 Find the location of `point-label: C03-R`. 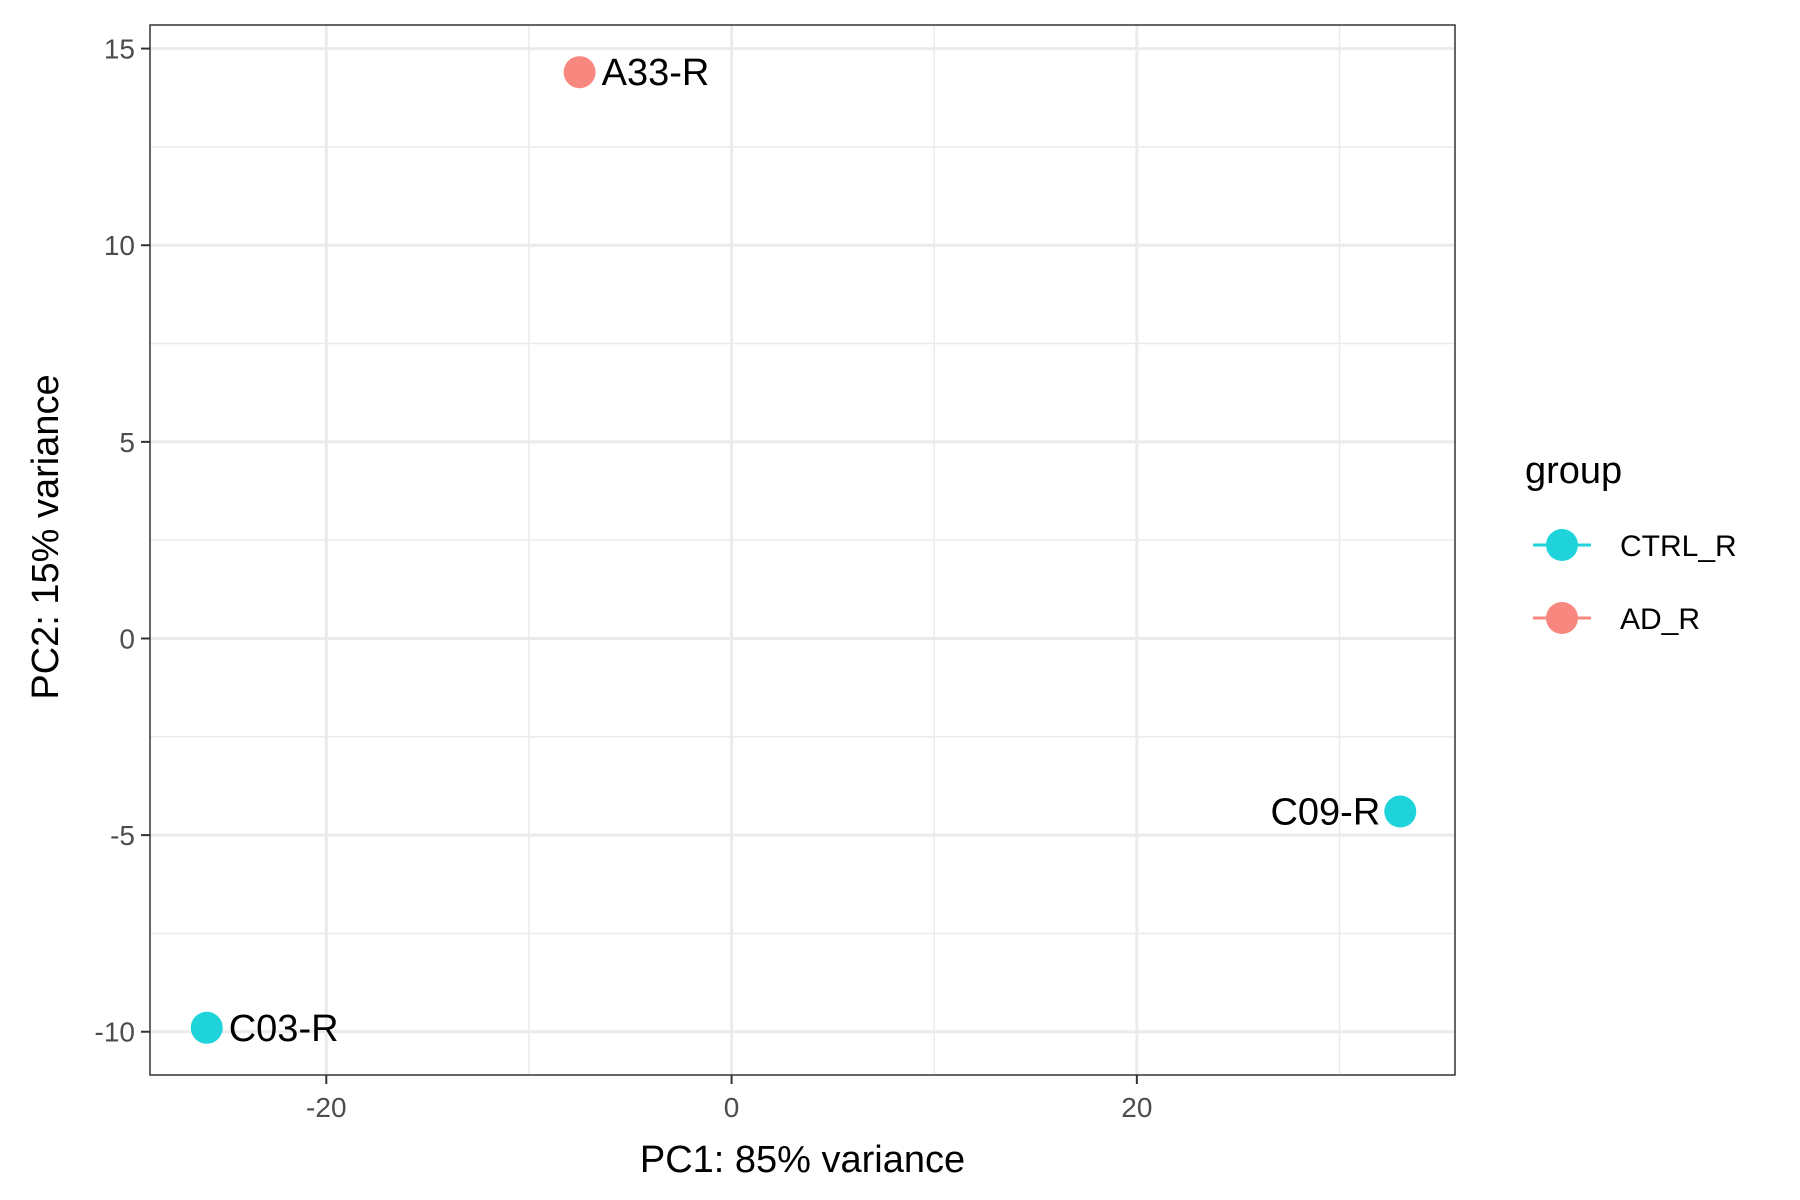

point-label: C03-R is located at coordinates (284, 1029).